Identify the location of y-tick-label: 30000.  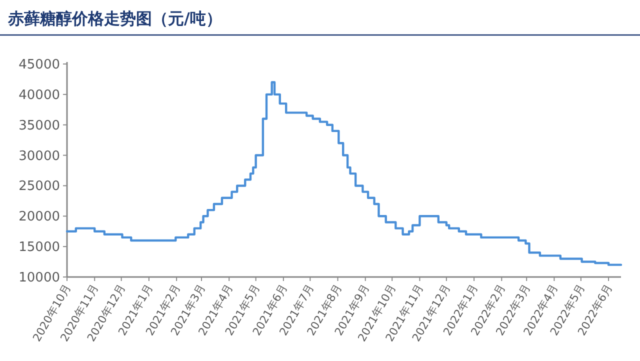
(39, 156).